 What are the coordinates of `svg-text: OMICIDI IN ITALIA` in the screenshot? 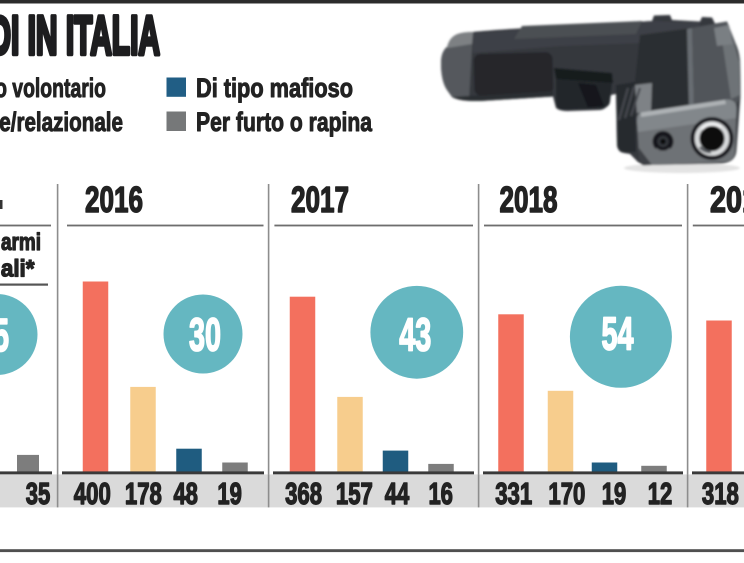 It's located at (80, 35).